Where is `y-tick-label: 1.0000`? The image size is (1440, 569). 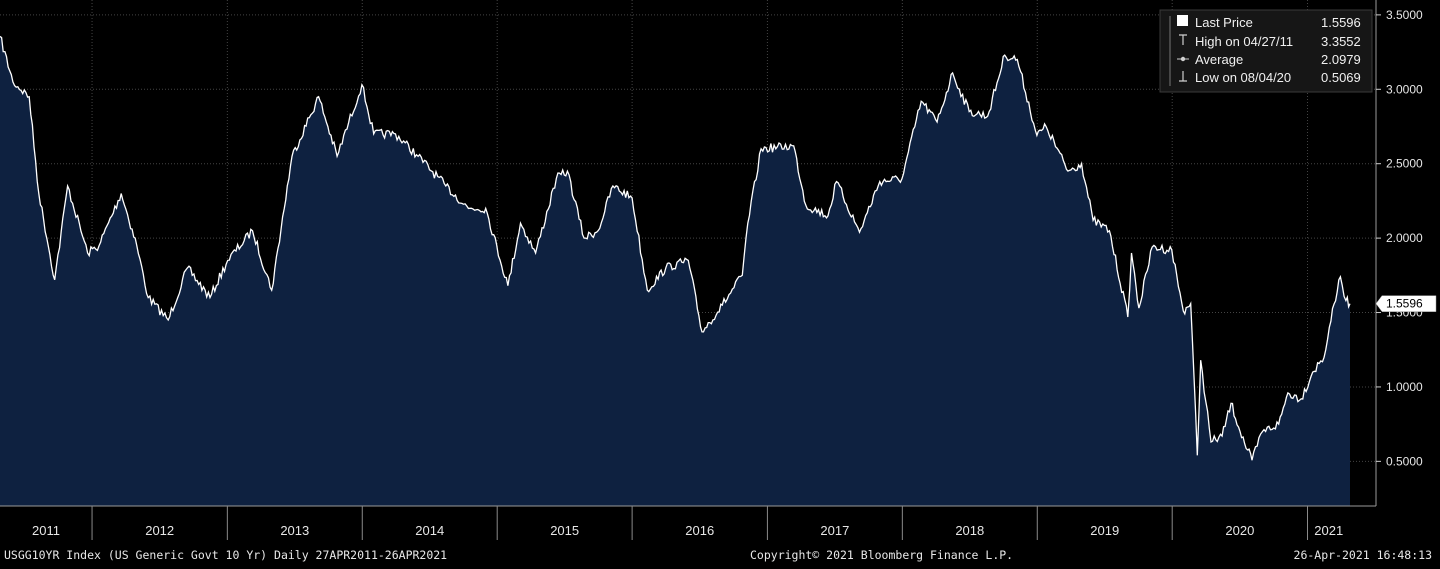
y-tick-label: 1.0000 is located at coordinates (1404, 387).